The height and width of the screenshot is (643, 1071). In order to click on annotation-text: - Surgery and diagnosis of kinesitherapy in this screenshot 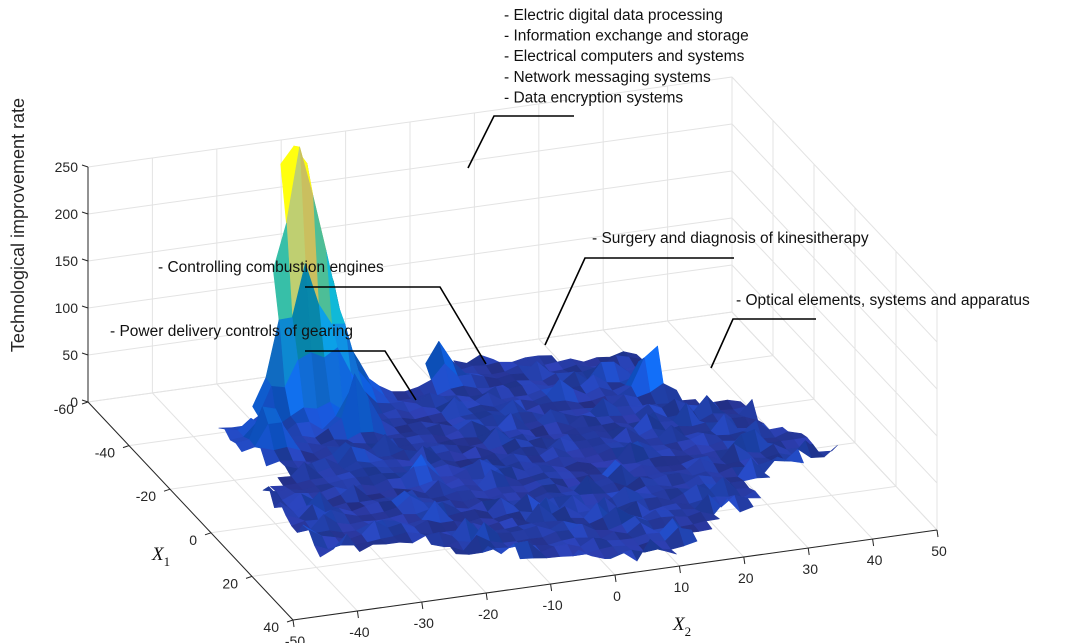, I will do `click(730, 238)`.